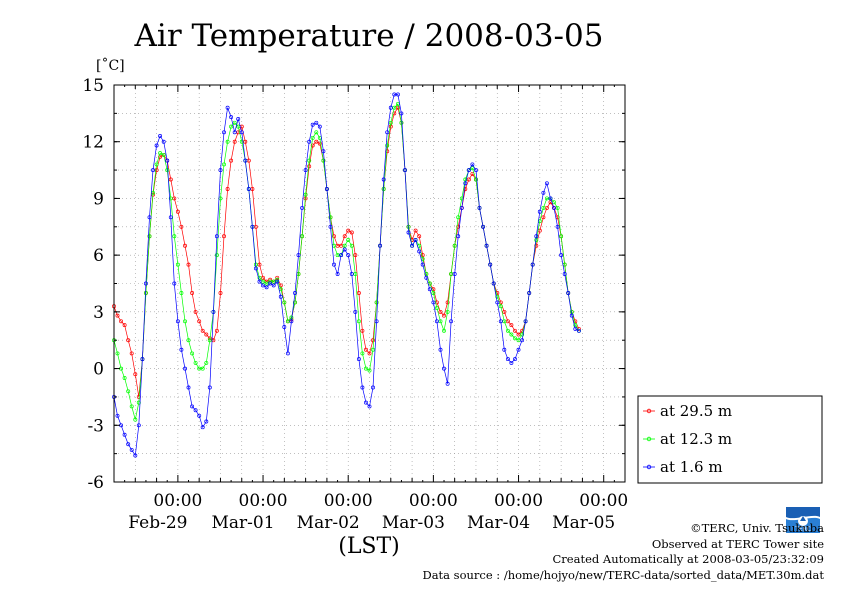 This screenshot has height=595, width=842. What do you see at coordinates (98, 313) in the screenshot?
I see `y-tick-label: 3` at bounding box center [98, 313].